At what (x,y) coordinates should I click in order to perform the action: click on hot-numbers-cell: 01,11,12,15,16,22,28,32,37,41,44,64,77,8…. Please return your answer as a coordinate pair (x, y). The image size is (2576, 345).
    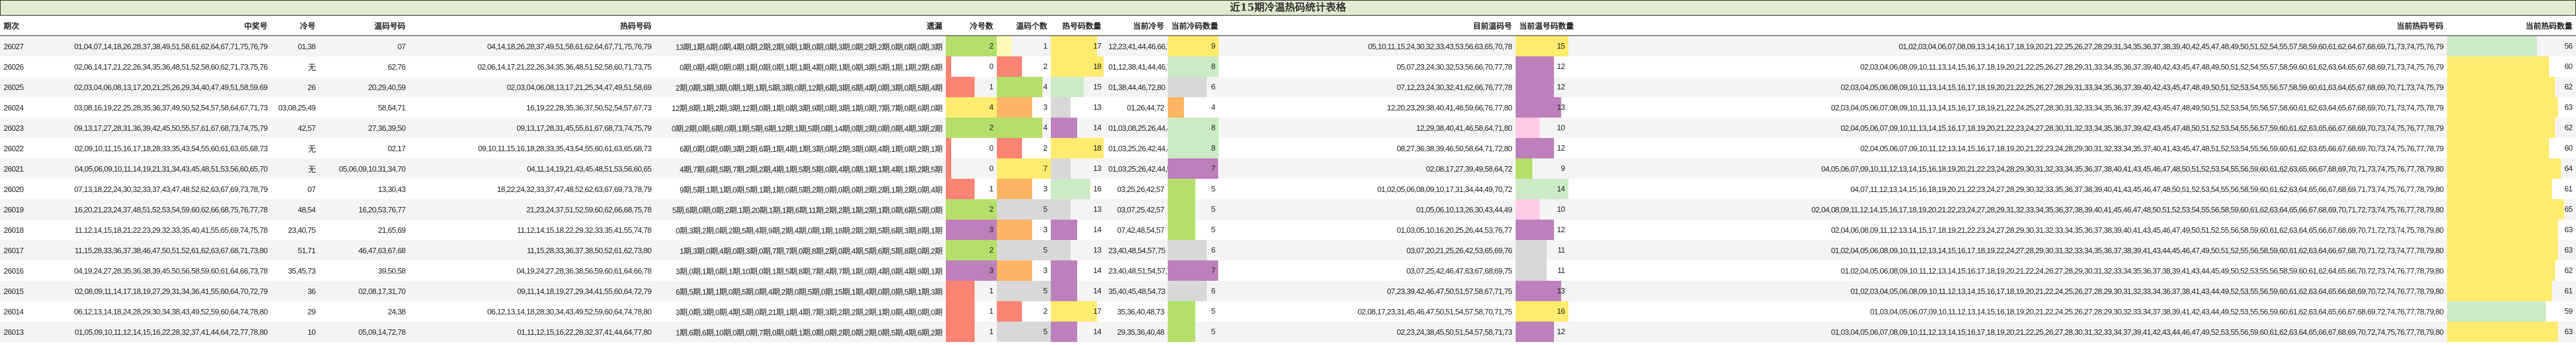
    Looking at the image, I should click on (532, 332).